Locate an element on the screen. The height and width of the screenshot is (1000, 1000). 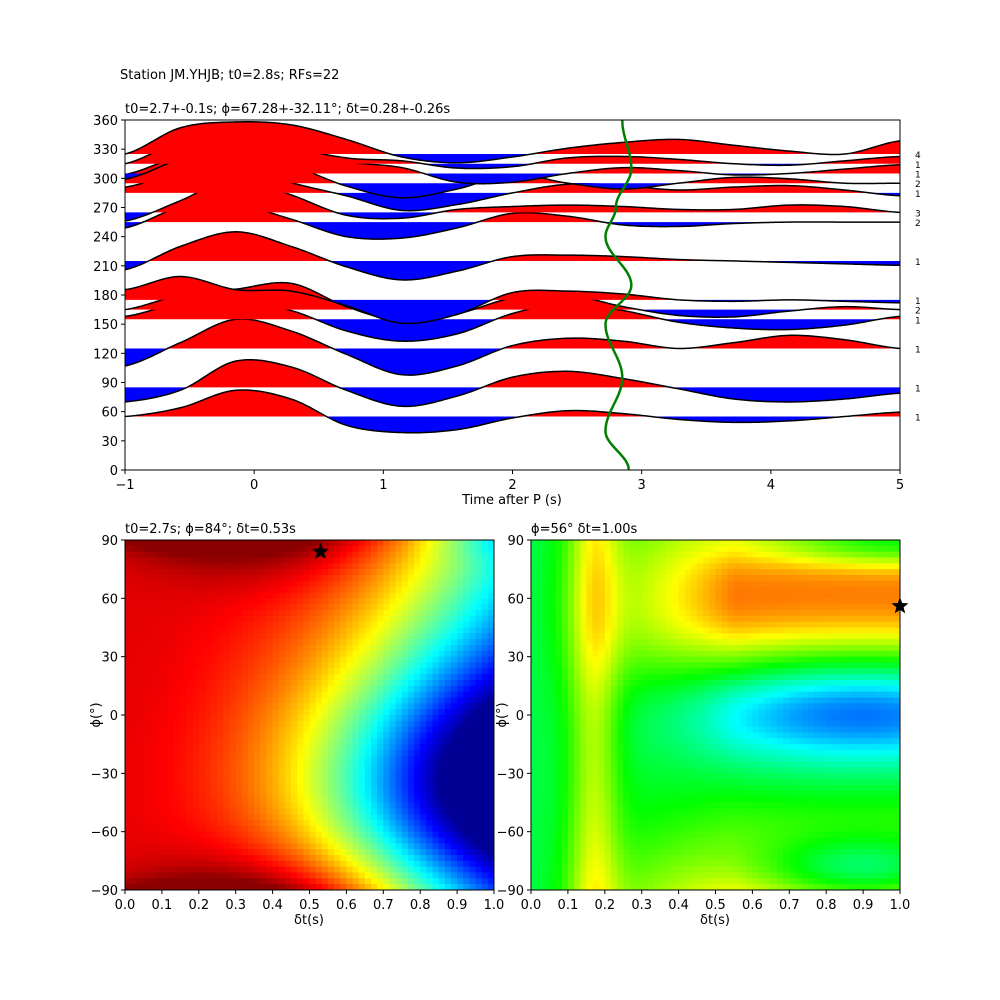
y-tick-label: −90 is located at coordinates (104, 891).